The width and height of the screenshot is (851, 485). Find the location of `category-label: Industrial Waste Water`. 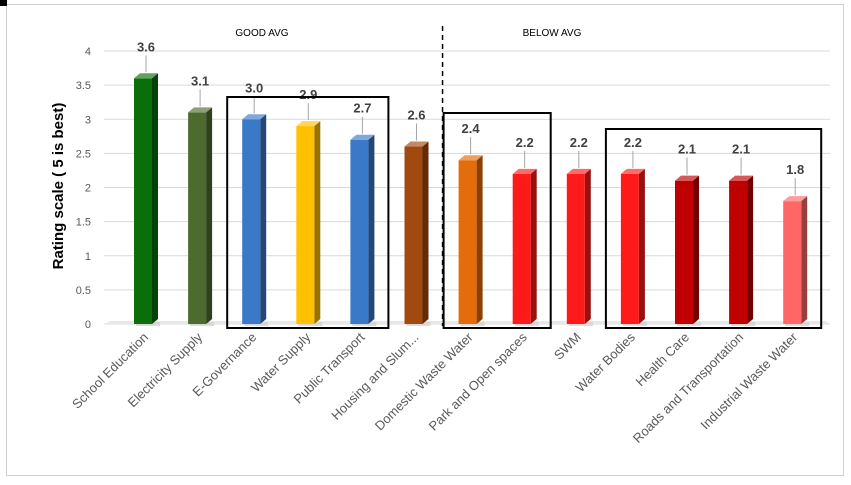

category-label: Industrial Waste Water is located at coordinates (748, 380).